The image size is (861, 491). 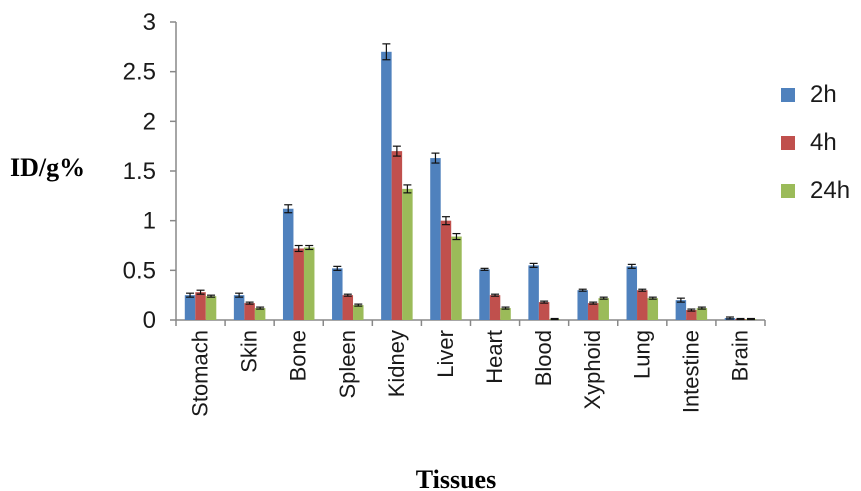 I want to click on bar-24h-kidney, so click(x=407, y=254).